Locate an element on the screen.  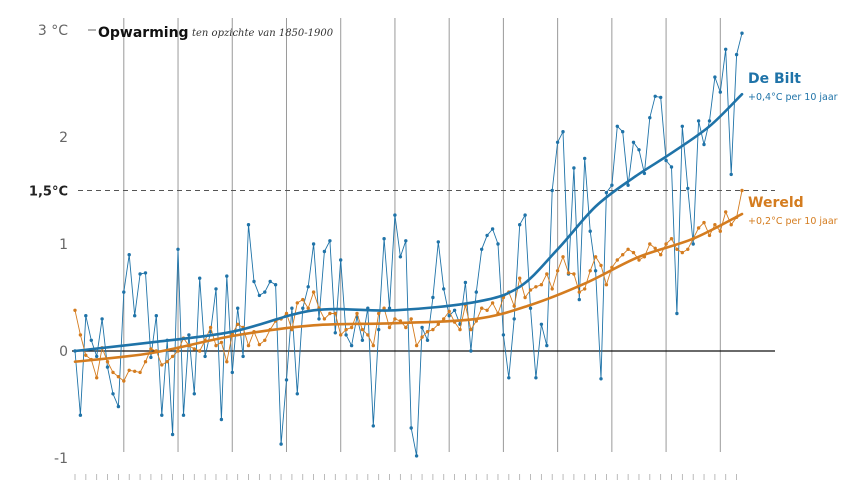
y-tick-label: 3 °C is located at coordinates (53, 31).